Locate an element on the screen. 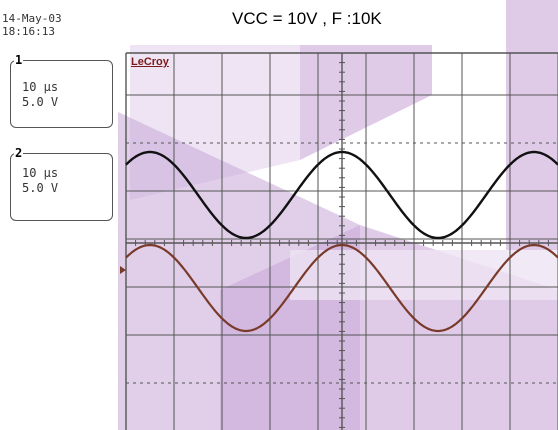  triangle-right-marker-icon is located at coordinates (123, 270).